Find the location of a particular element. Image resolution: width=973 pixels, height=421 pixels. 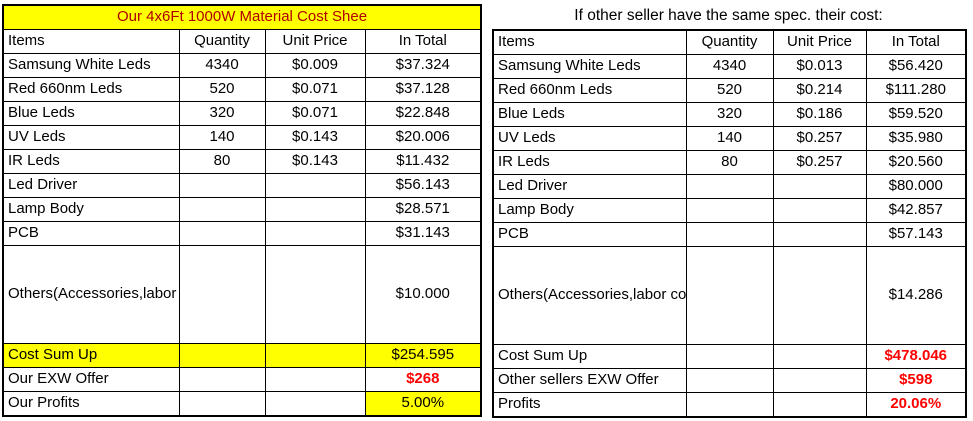

right-header-row: Items Quantity Unit Price In Total is located at coordinates (729, 42).